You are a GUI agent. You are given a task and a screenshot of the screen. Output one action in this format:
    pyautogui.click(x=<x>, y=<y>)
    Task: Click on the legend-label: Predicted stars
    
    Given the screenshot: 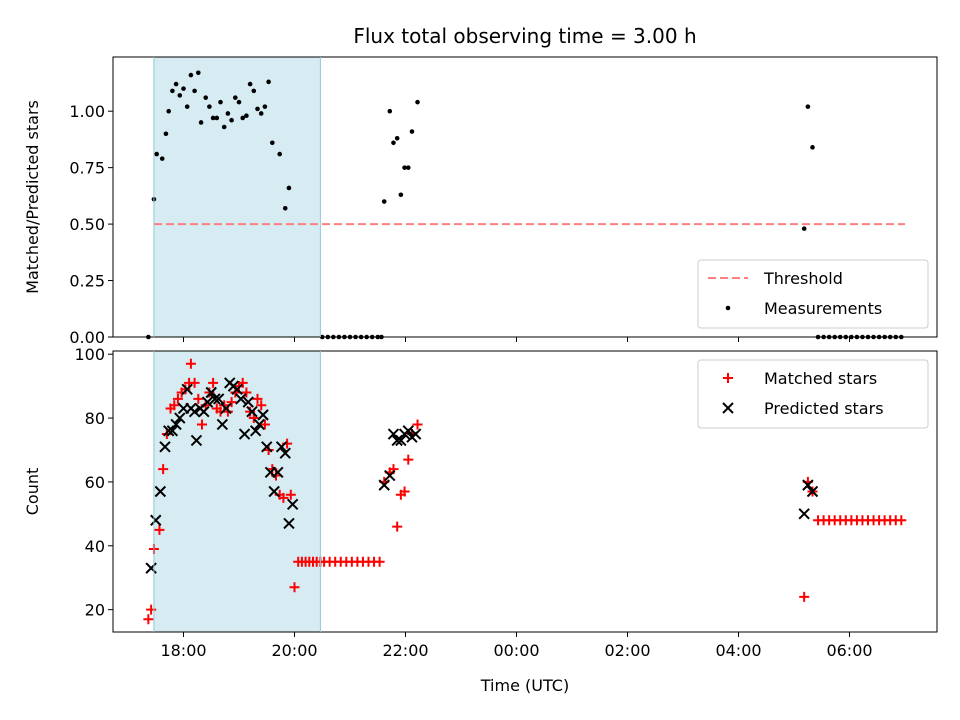 What is the action you would take?
    pyautogui.click(x=824, y=408)
    